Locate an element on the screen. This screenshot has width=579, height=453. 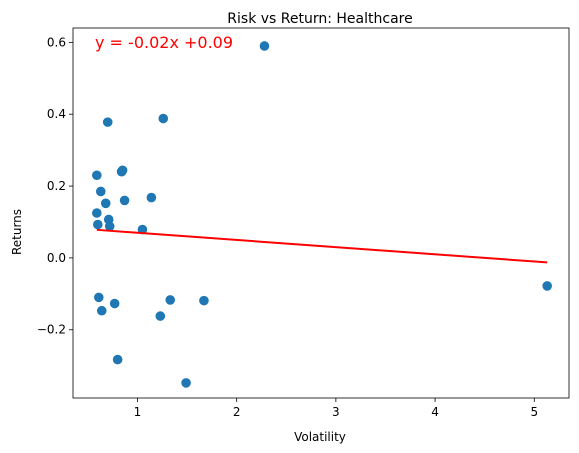
regression-line is located at coordinates (322, 246).